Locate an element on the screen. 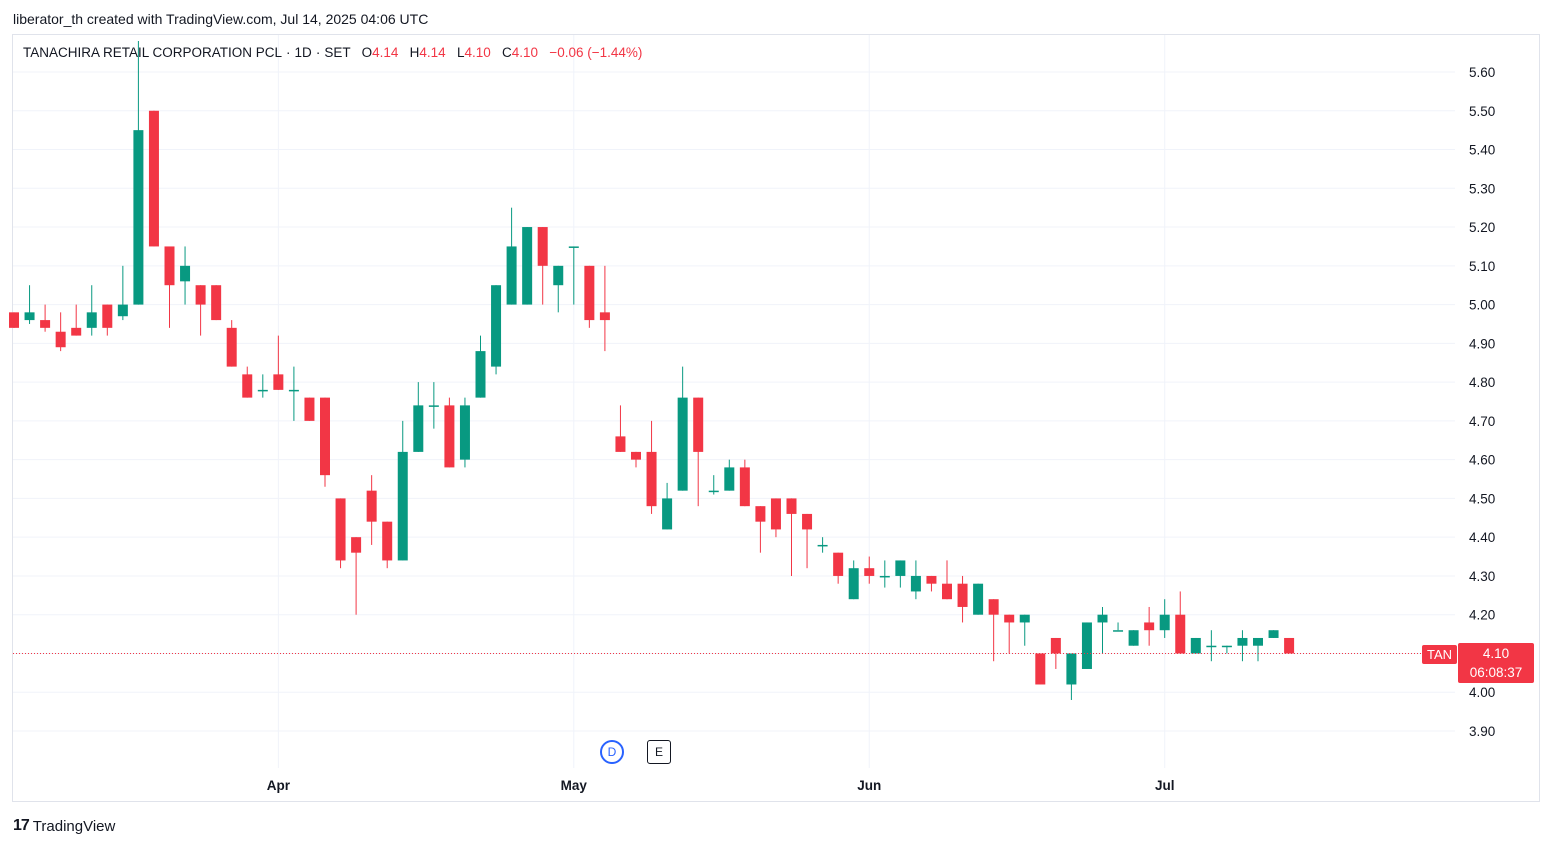  price-tick-label: 5.10 is located at coordinates (1482, 266).